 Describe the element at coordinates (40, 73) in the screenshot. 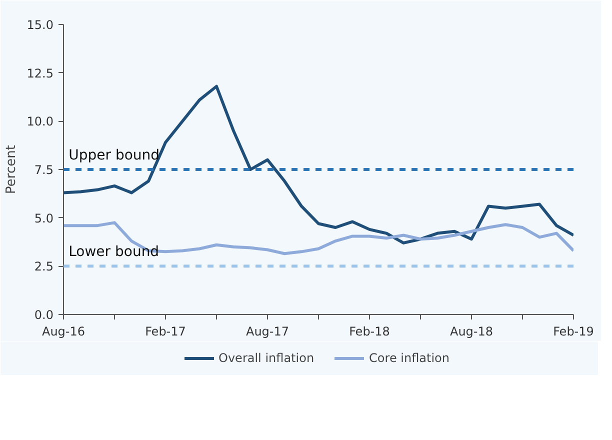

I see `y-tick-label: 12.5` at that location.